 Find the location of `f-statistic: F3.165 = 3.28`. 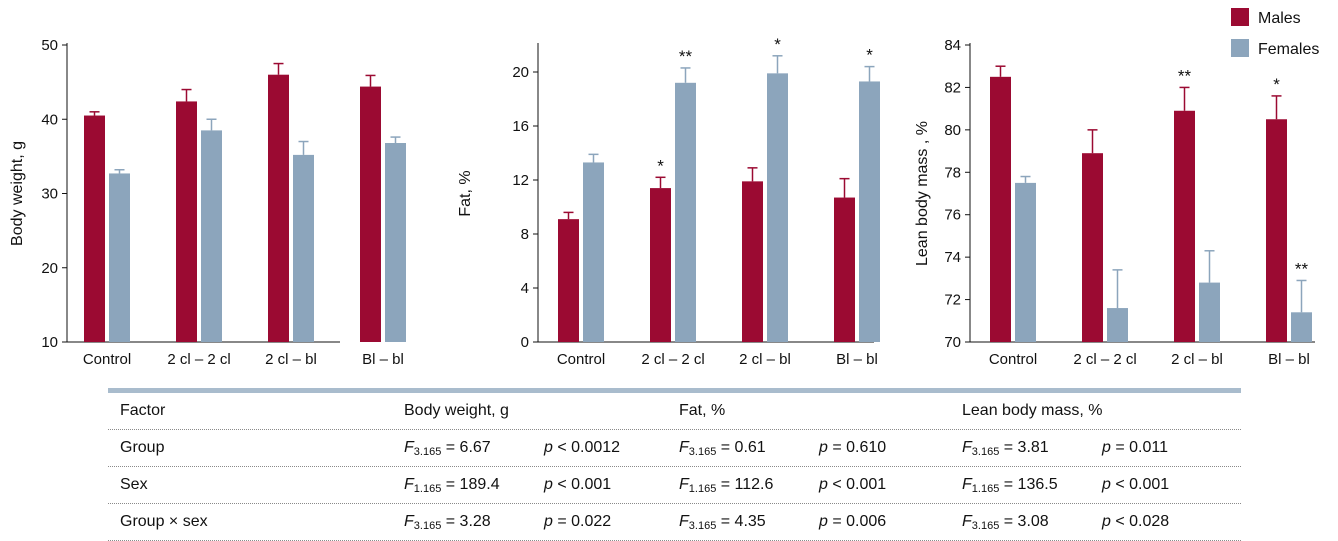

f-statistic: F3.165 = 3.28 is located at coordinates (447, 522).